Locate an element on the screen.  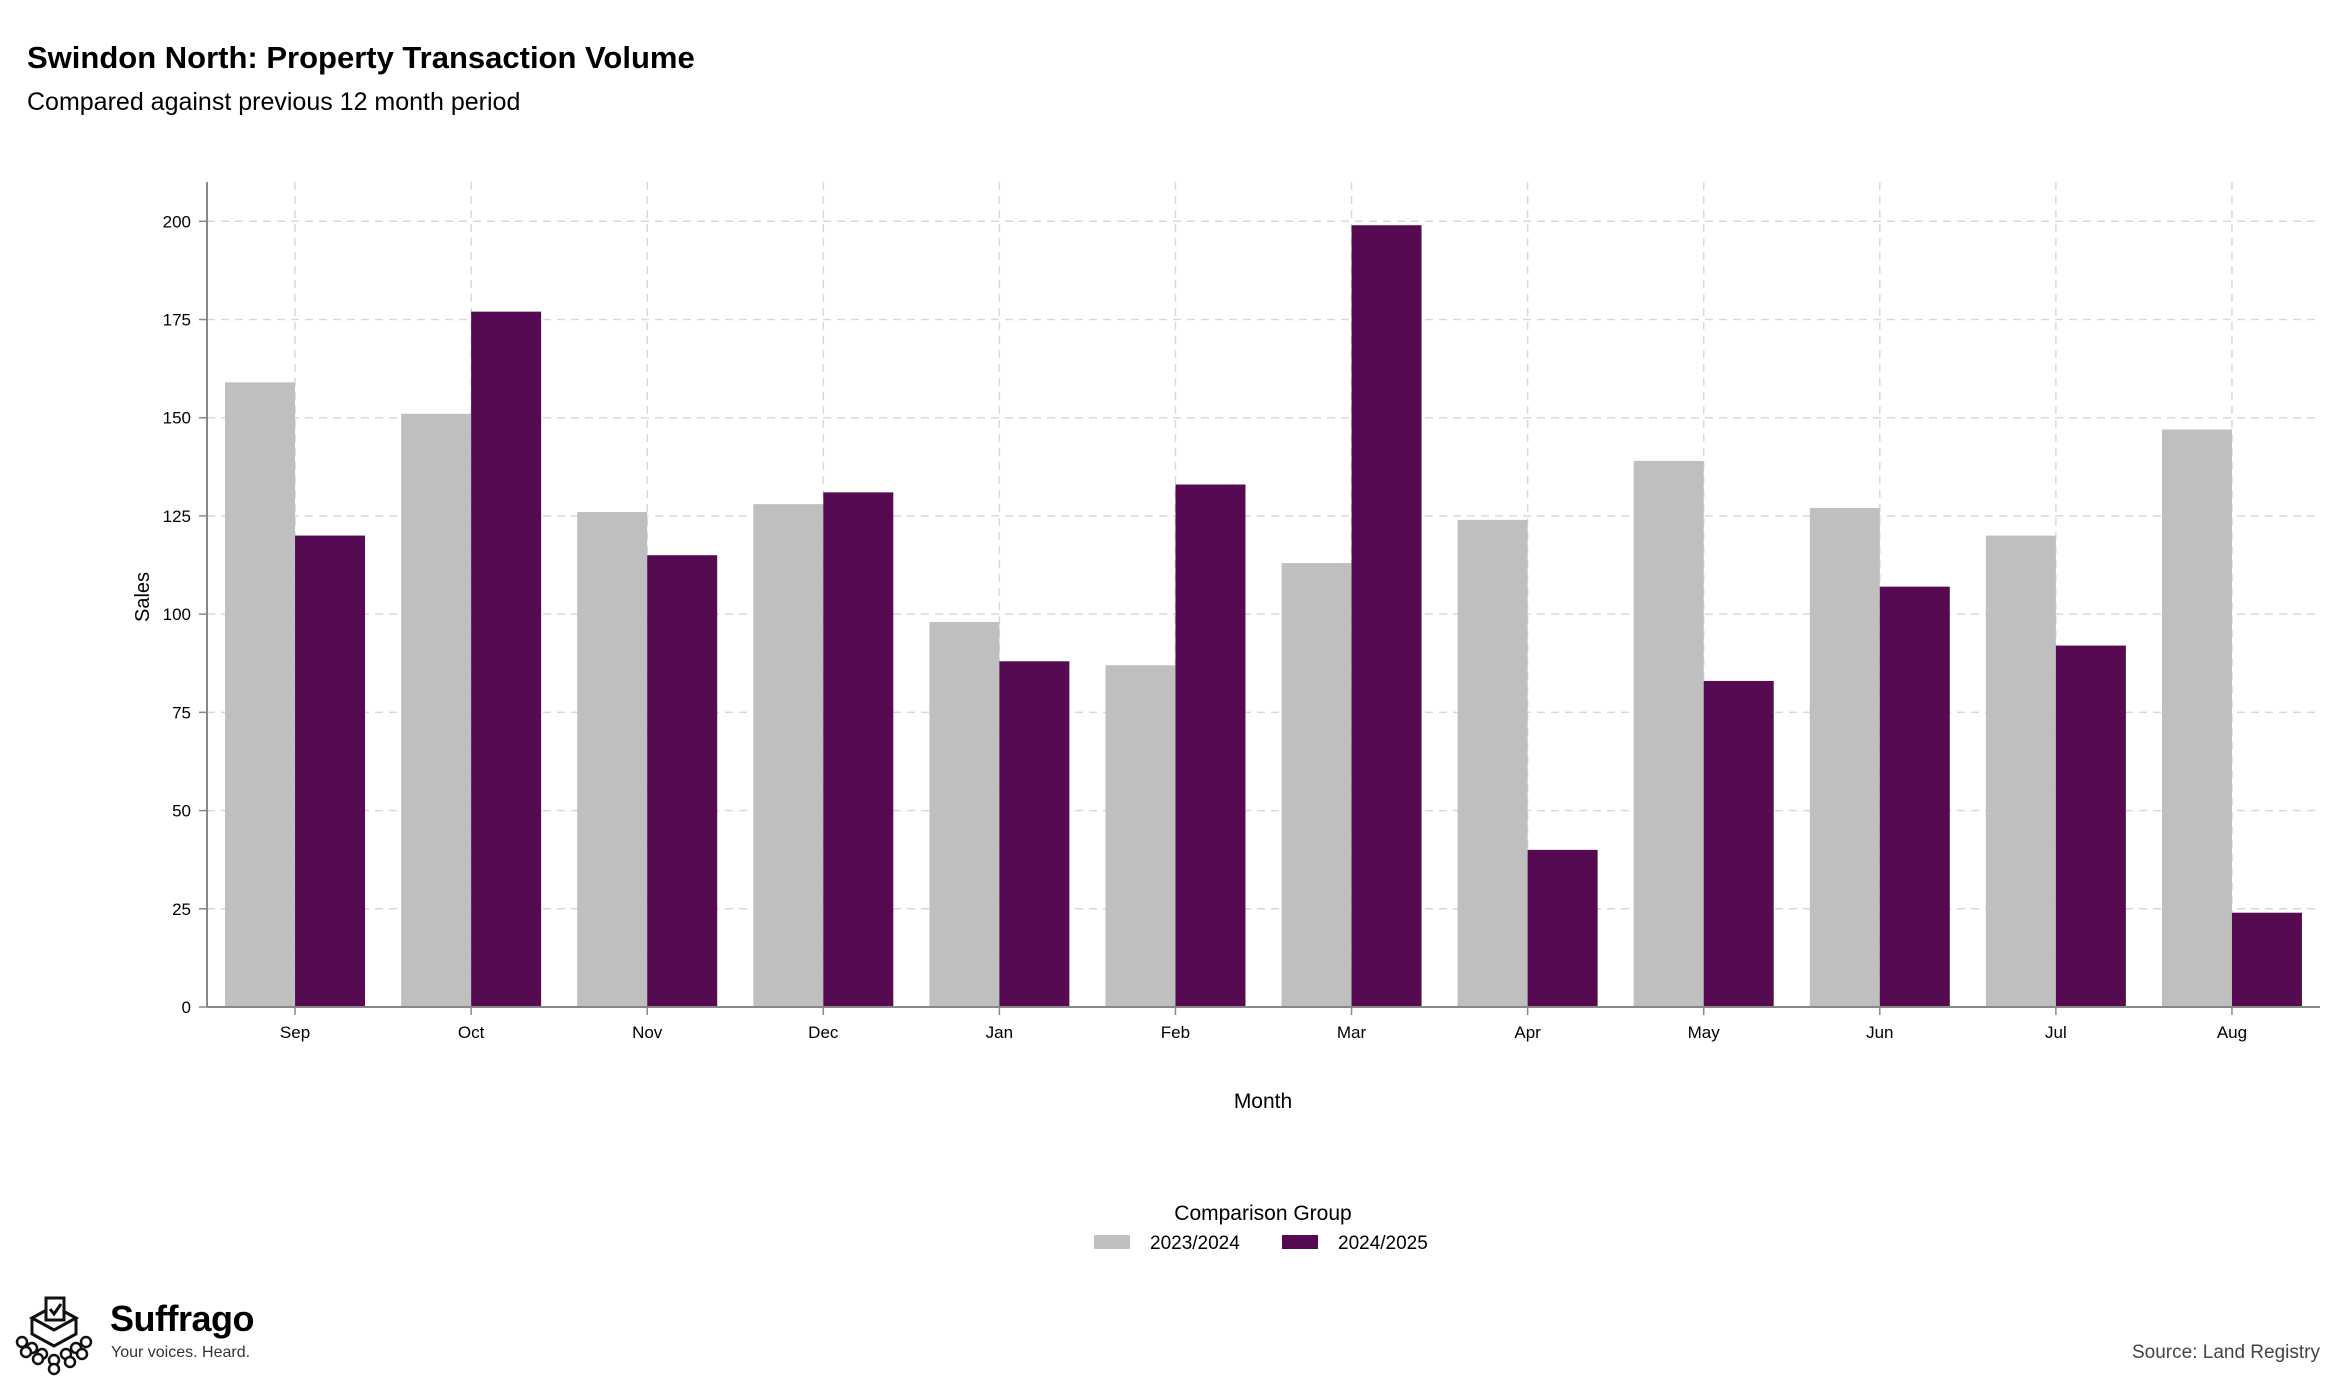
x-tick-label: Jun is located at coordinates (1879, 1032).